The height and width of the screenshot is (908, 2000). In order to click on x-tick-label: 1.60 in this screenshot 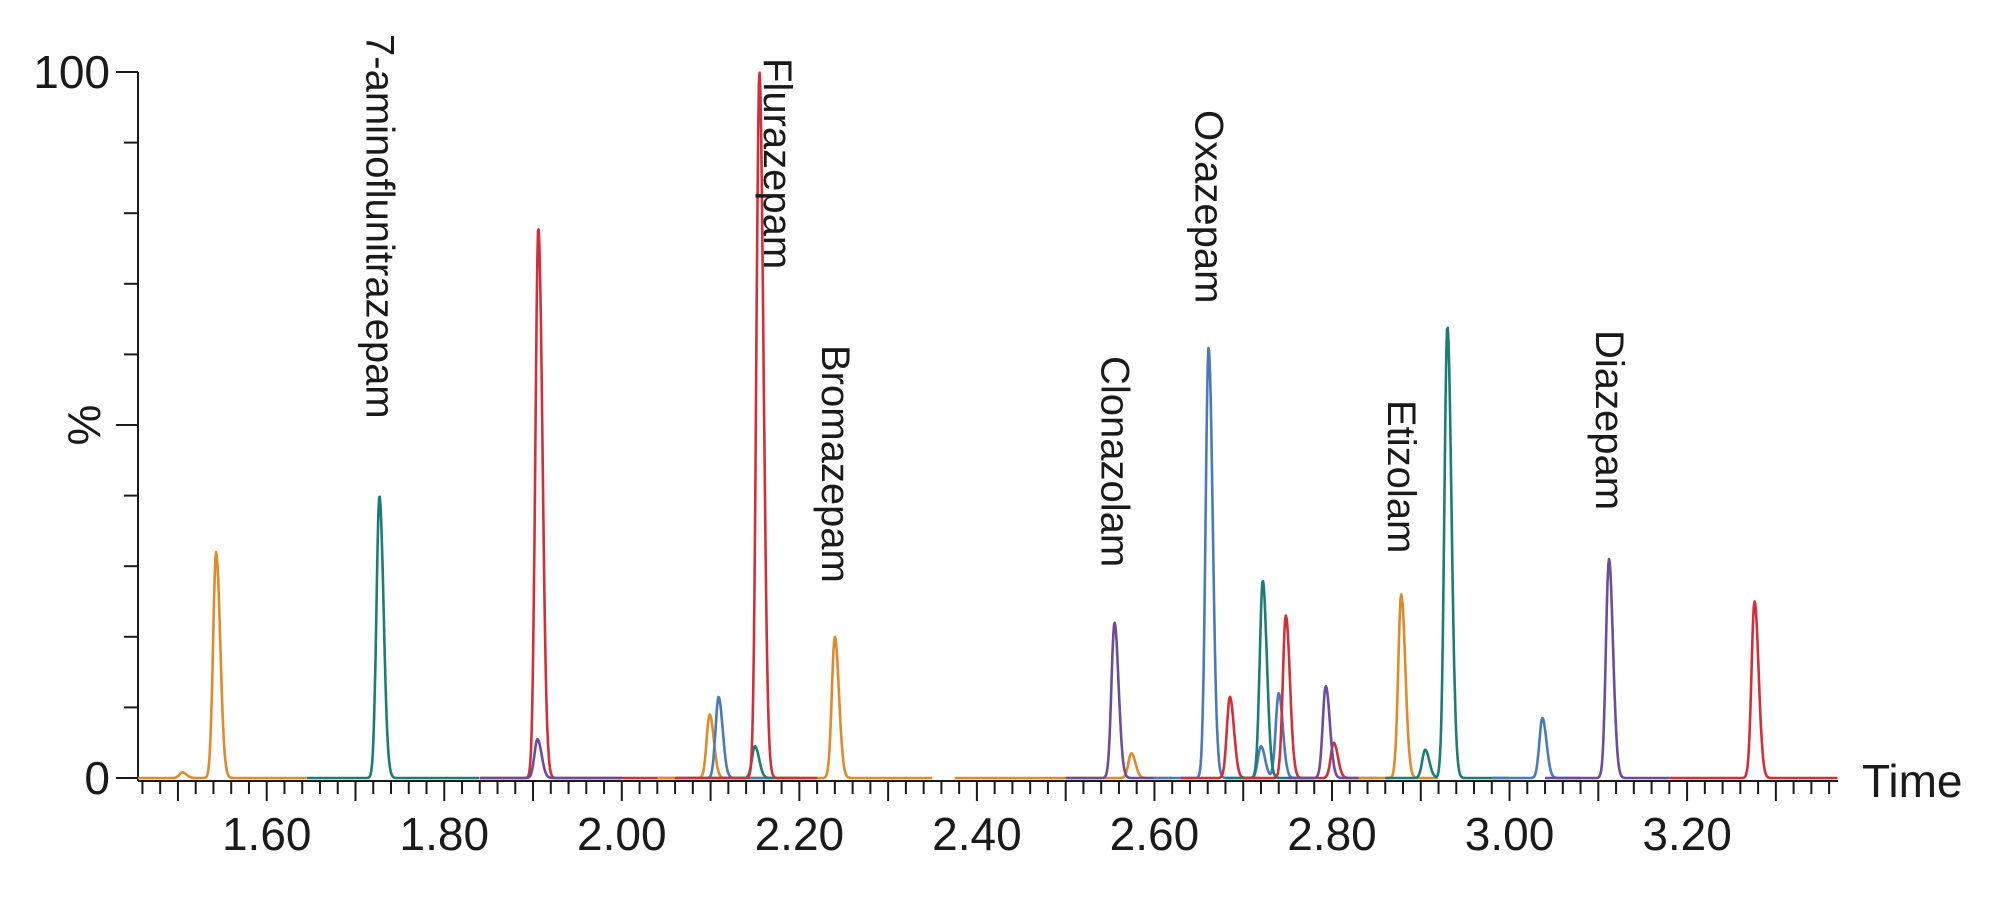, I will do `click(267, 834)`.